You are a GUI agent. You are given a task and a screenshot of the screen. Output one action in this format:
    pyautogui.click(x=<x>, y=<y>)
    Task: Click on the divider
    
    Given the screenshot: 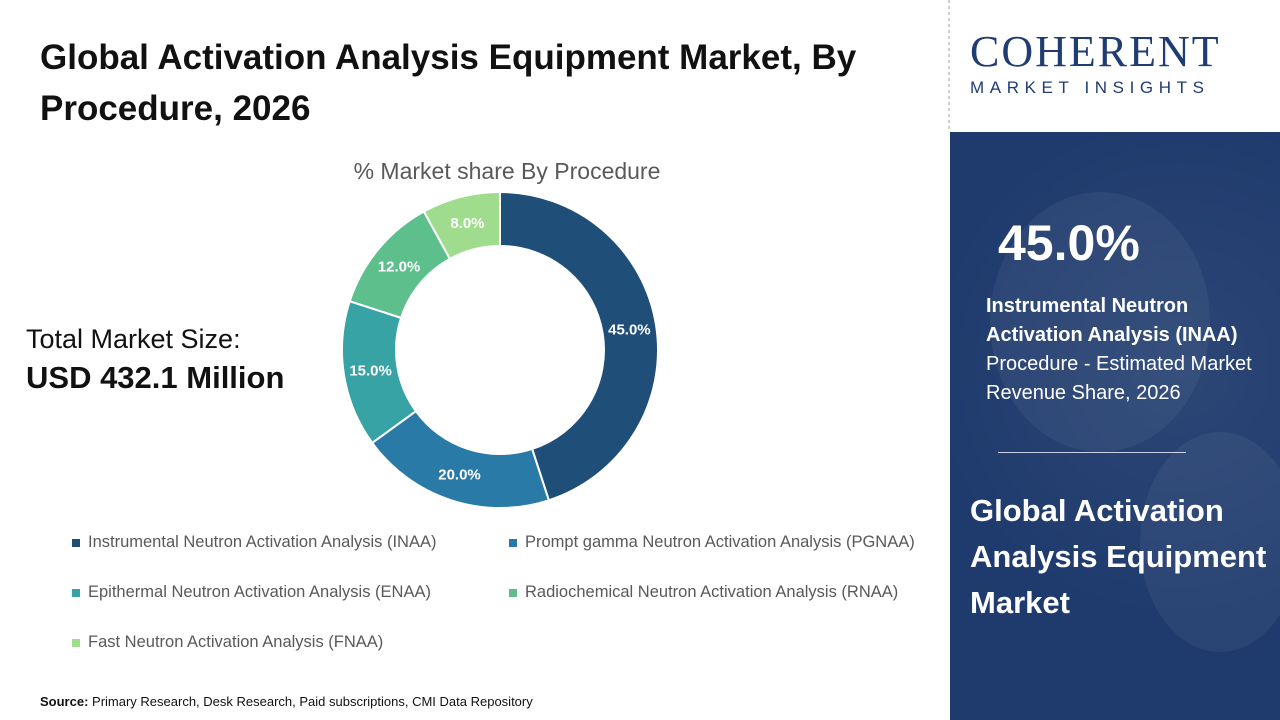 What is the action you would take?
    pyautogui.click(x=949, y=66)
    